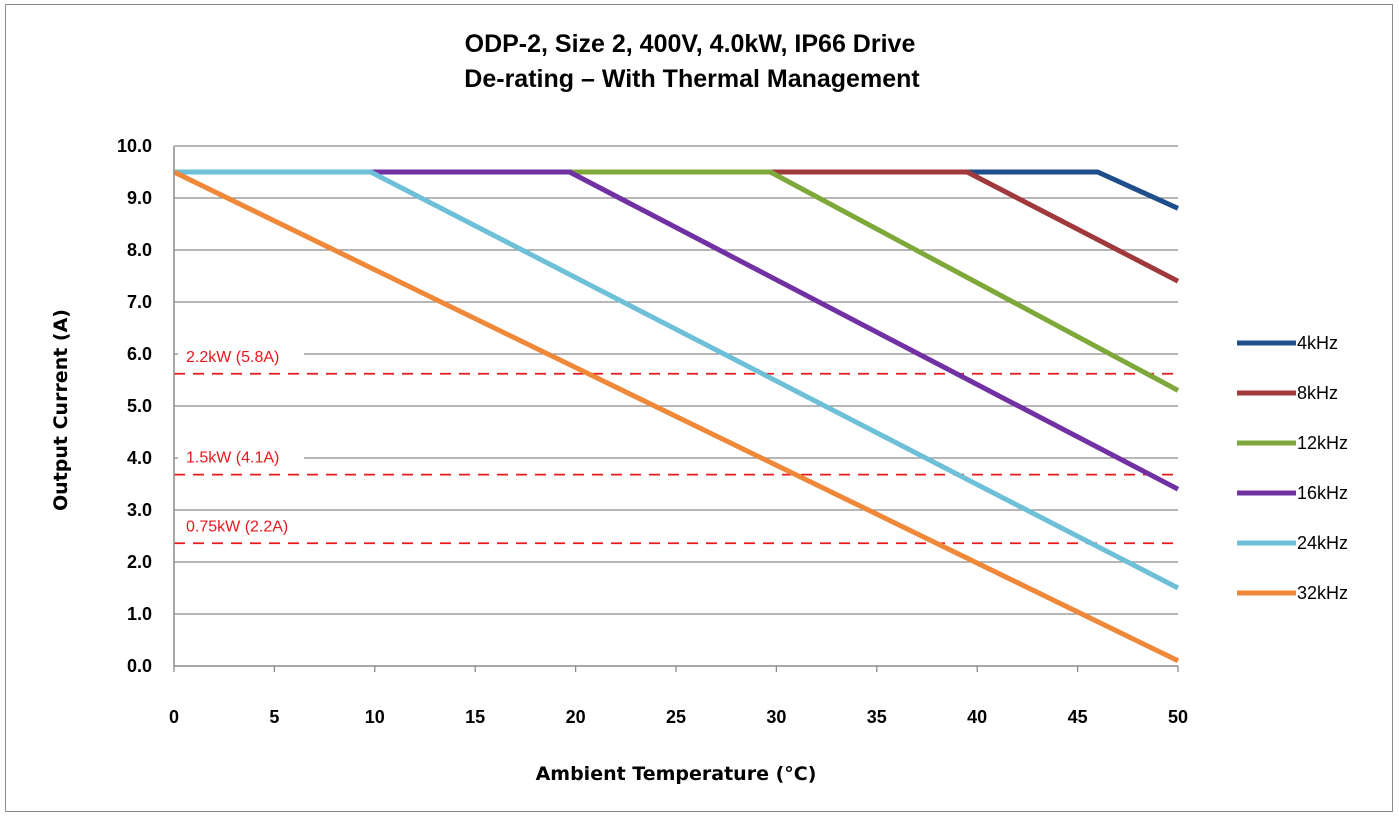 This screenshot has width=1399, height=818. Describe the element at coordinates (134, 146) in the screenshot. I see `y-tick-label: 10.0` at that location.